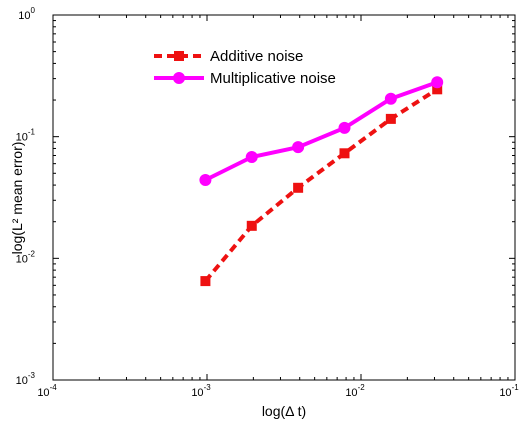 This screenshot has width=526, height=425. I want to click on legend-label: Multiplicative noise, so click(273, 78).